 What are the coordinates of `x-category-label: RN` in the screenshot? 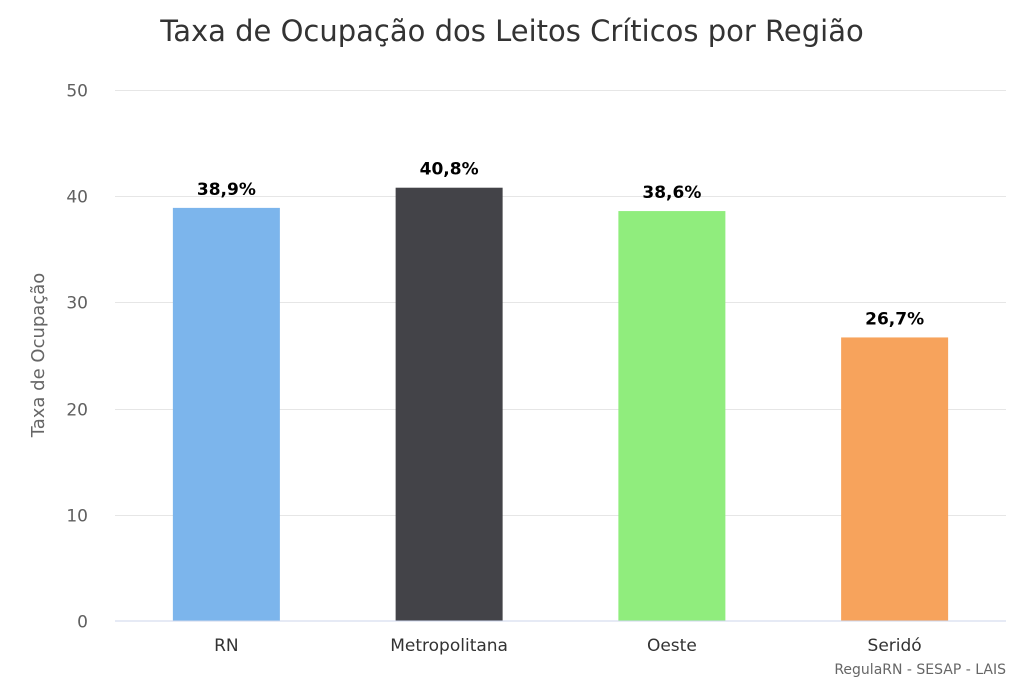 It's located at (226, 646).